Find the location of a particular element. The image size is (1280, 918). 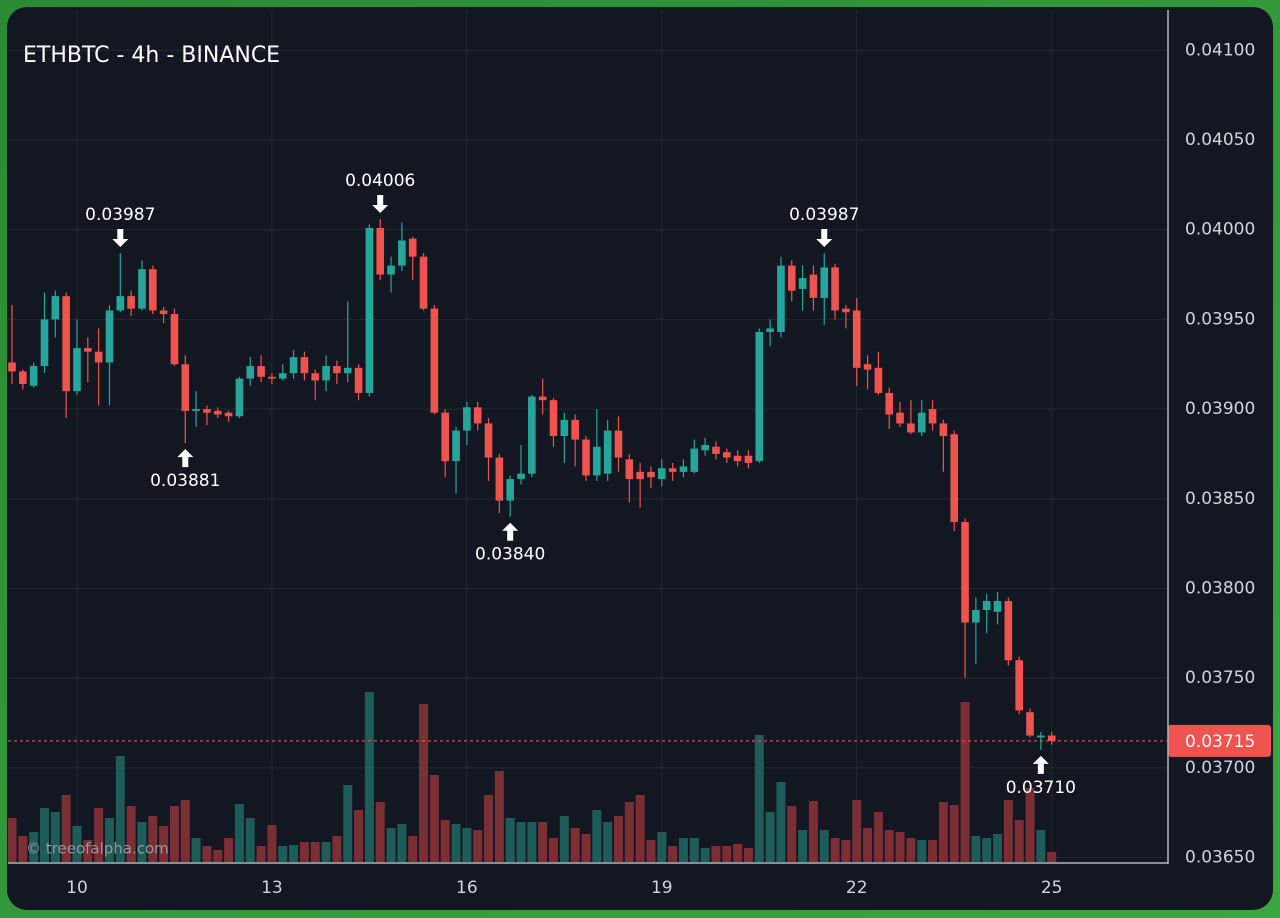

y-tick-label: 0.03950 is located at coordinates (1220, 319).